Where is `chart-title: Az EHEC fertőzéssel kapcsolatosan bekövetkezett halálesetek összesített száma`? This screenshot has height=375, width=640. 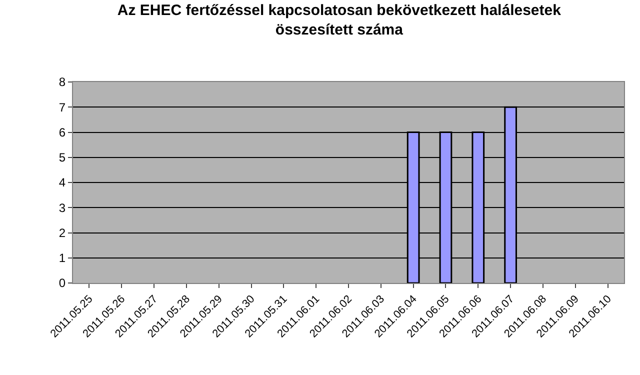 chart-title: Az EHEC fertőzéssel kapcsolatosan bekövetkezett halálesetek összesített száma is located at coordinates (339, 20).